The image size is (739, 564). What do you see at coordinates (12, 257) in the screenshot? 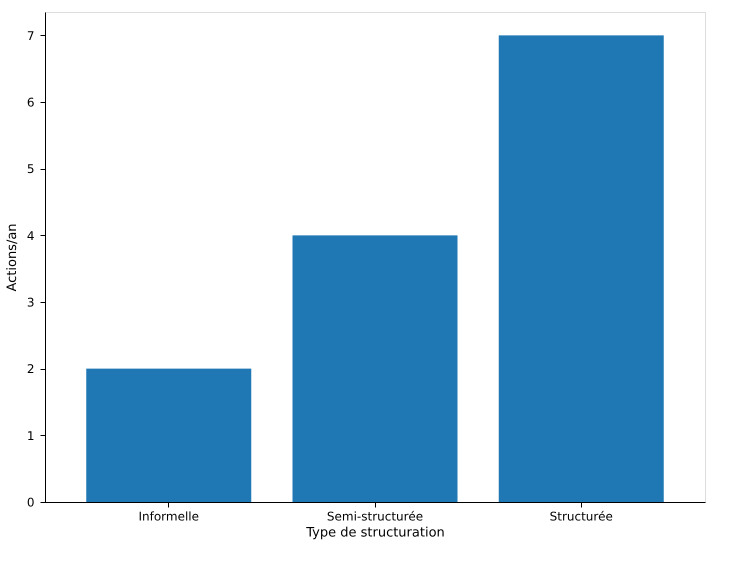
I see `y-axis-title: Actions/an` at bounding box center [12, 257].